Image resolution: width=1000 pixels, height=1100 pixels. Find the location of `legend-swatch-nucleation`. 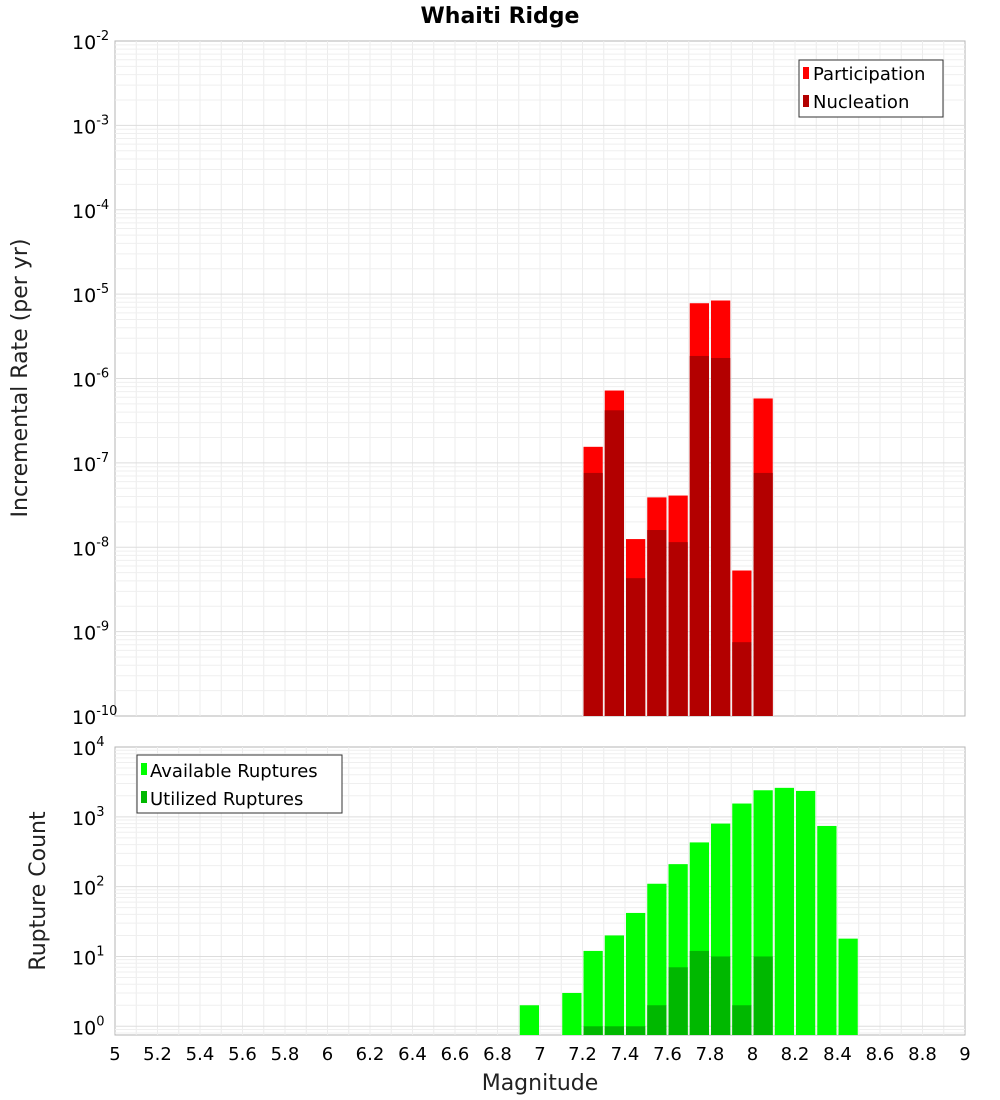

legend-swatch-nucleation is located at coordinates (806, 101).